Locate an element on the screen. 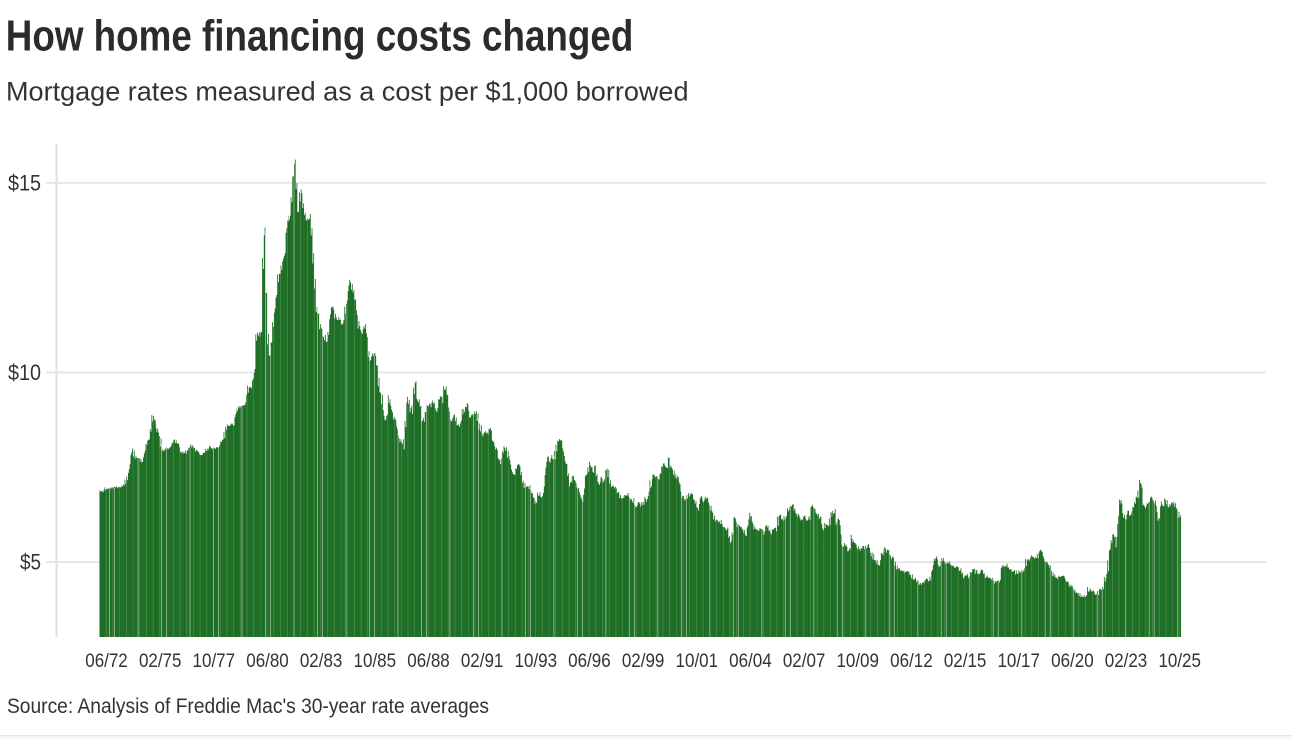 Image resolution: width=1292 pixels, height=739 pixels. svg-text: 06/88 is located at coordinates (428, 661).